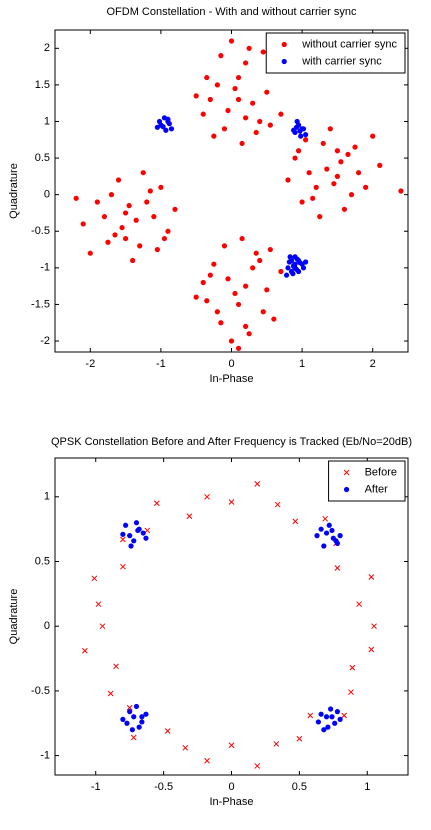  I want to click on x-axis-label: In-Phase, so click(231, 802).